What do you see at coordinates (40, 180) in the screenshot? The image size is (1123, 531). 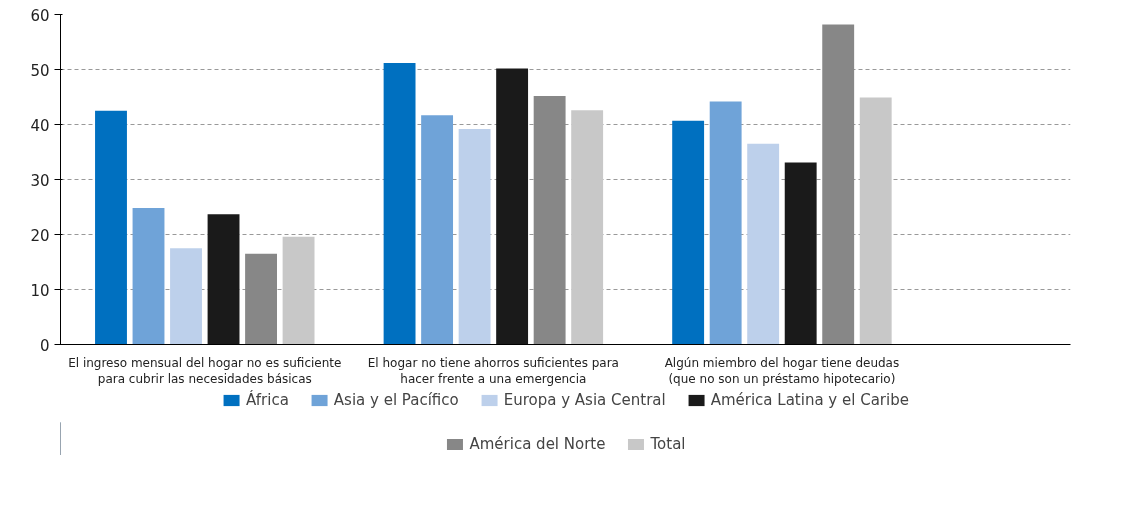 I see `y-tick-label: 30` at bounding box center [40, 180].